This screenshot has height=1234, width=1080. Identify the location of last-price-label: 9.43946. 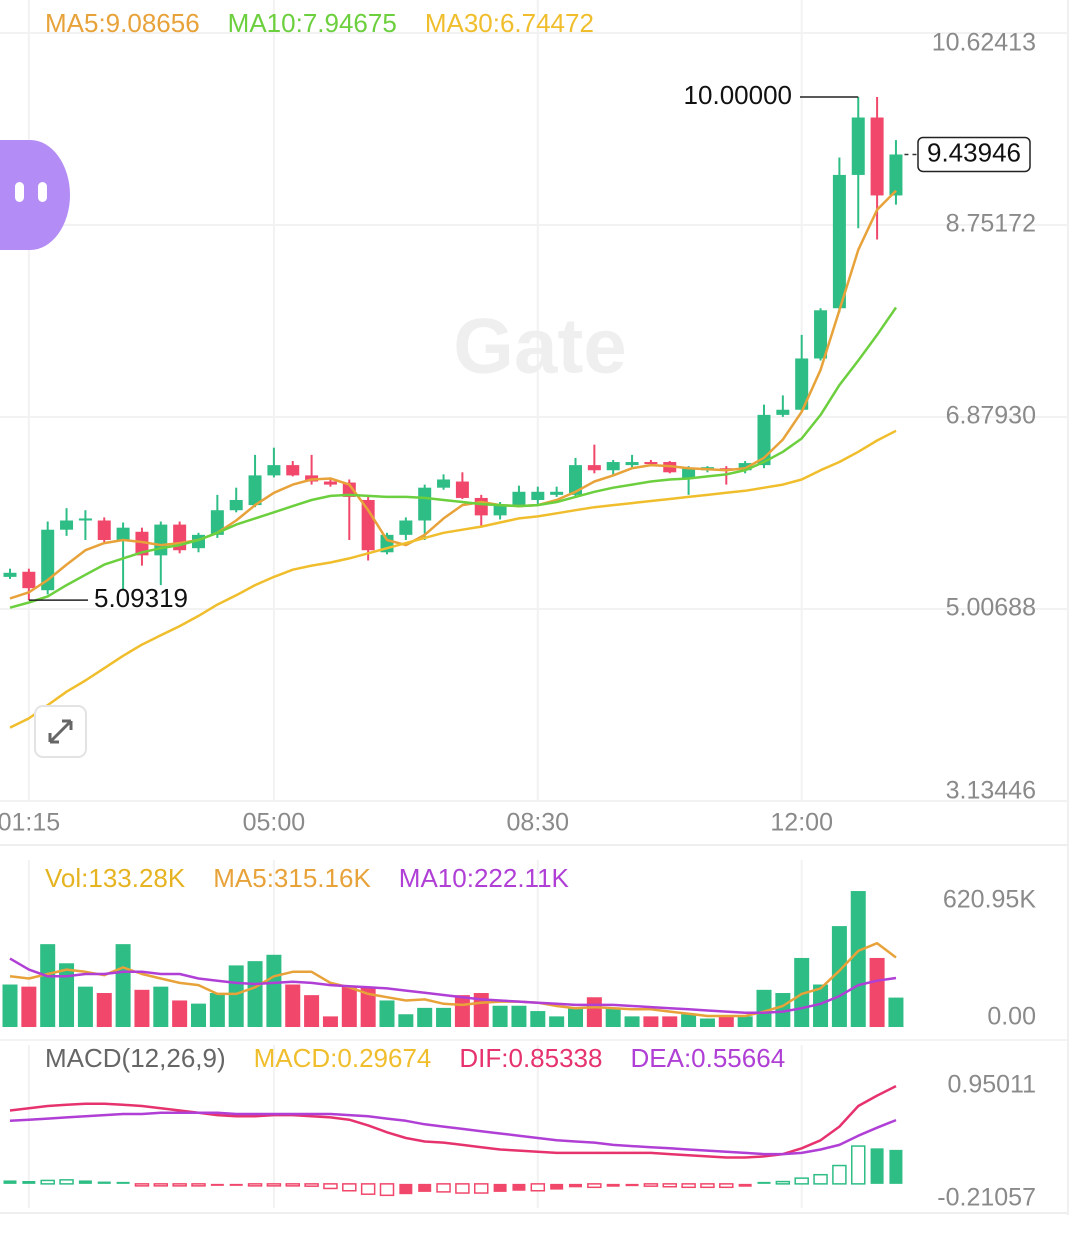
(974, 152).